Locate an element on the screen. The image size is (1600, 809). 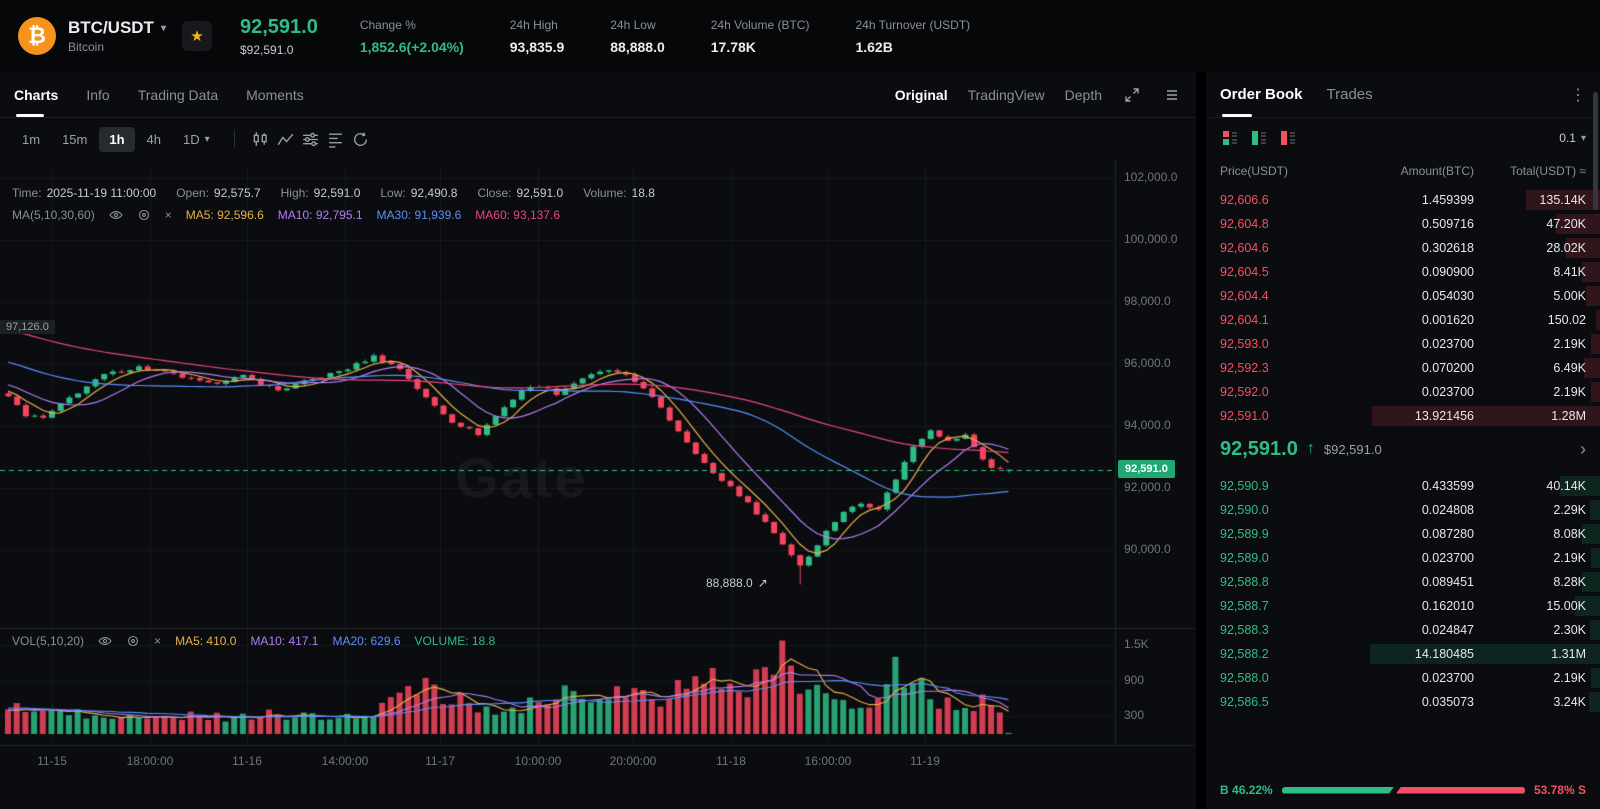
order-book-row: 92,604.8 0.509716 47.20K is located at coordinates (1403, 224).